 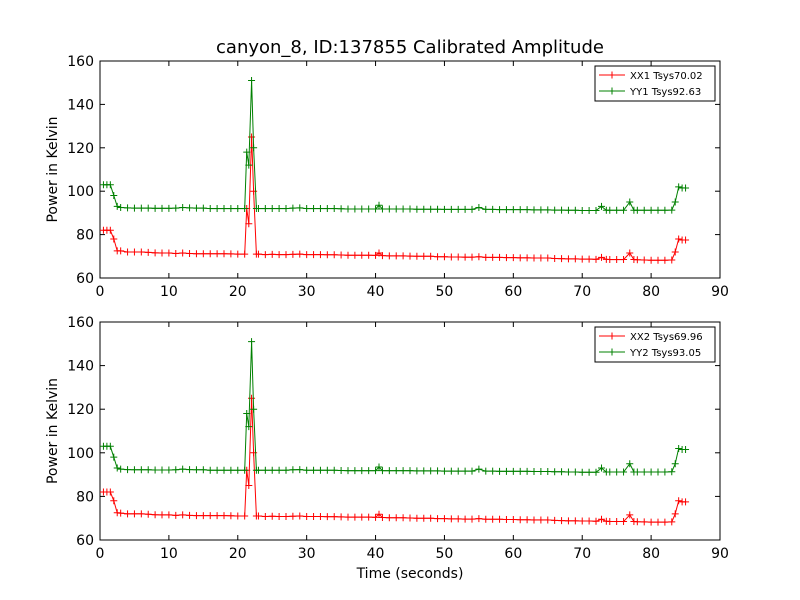 What do you see at coordinates (513, 554) in the screenshot?
I see `x-tick-label: 60` at bounding box center [513, 554].